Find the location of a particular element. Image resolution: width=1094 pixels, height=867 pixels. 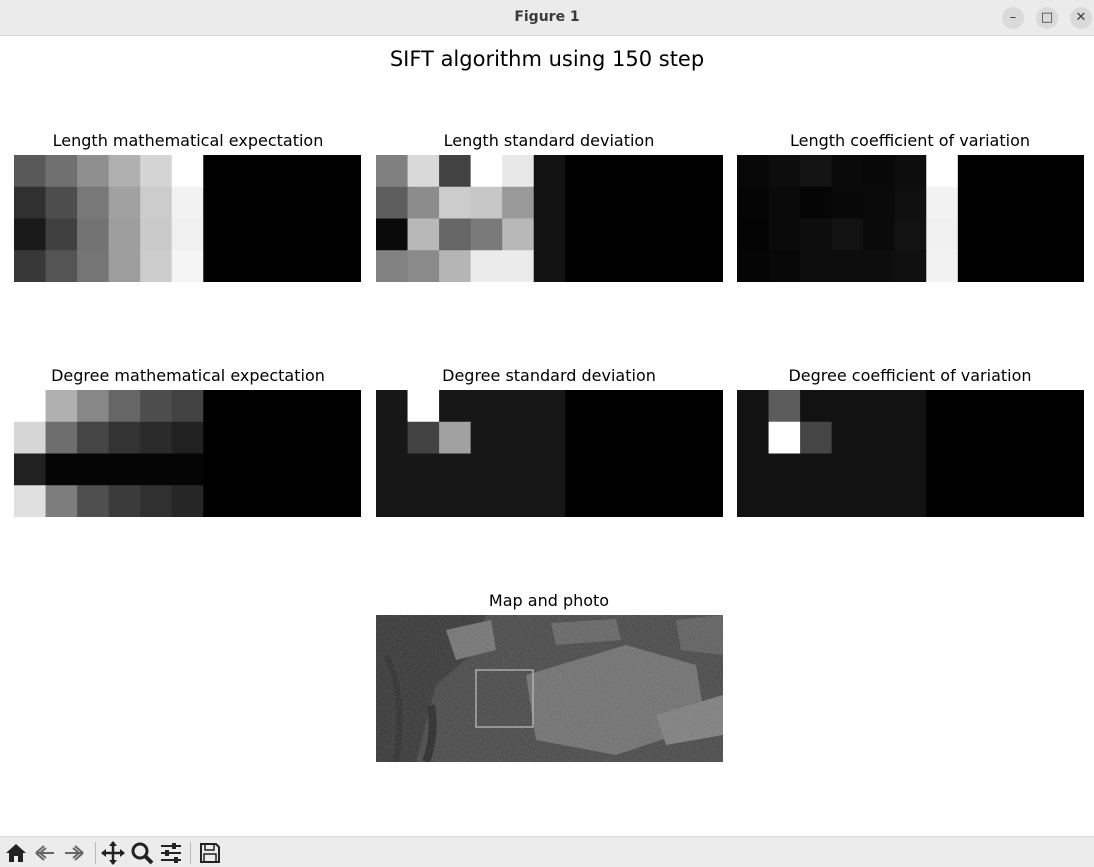

pan-icon is located at coordinates (113, 853).